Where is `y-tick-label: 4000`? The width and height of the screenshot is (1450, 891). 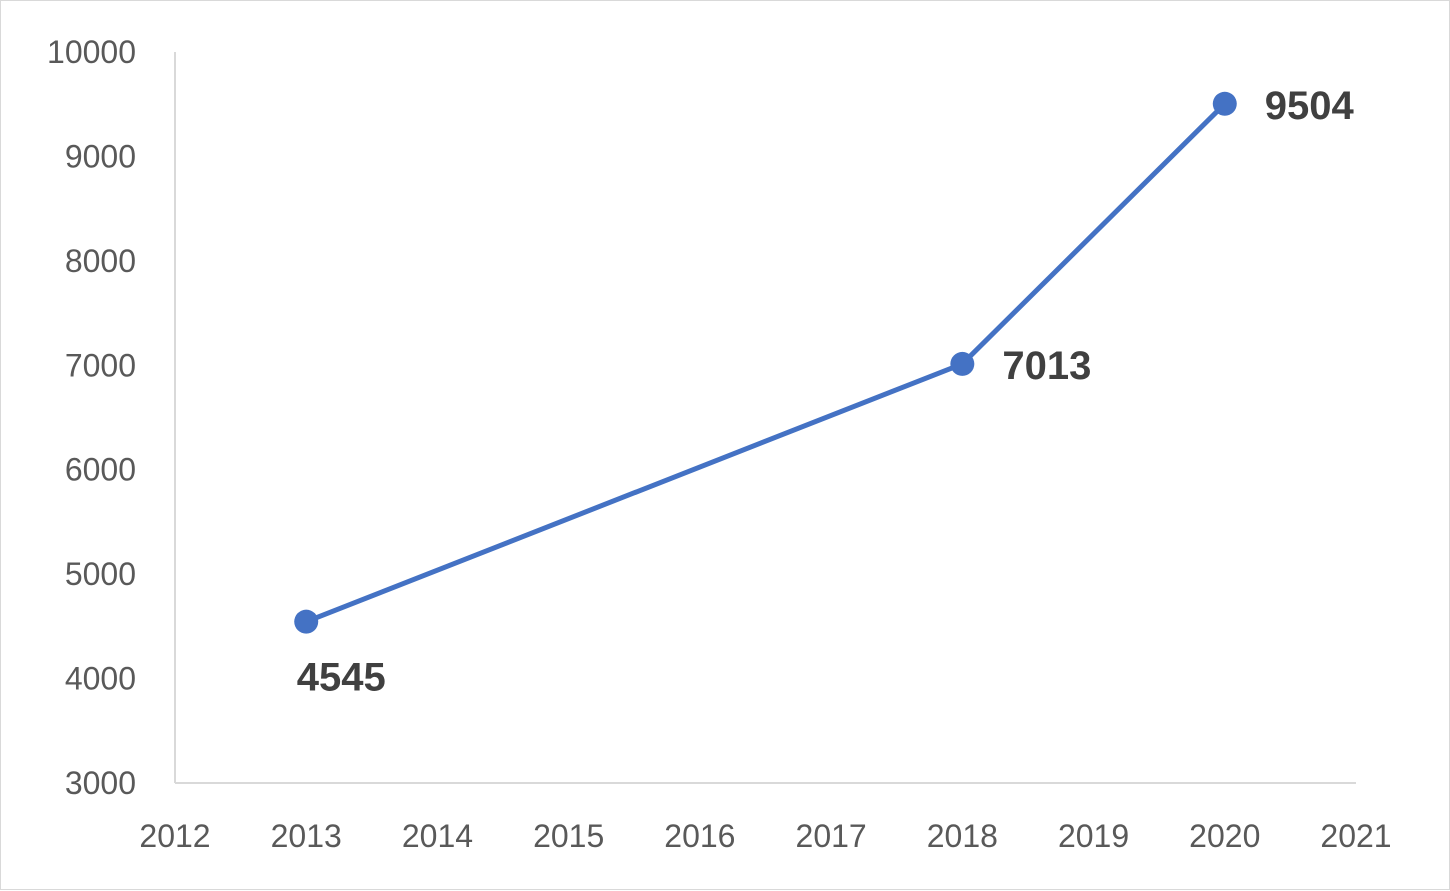 y-tick-label: 4000 is located at coordinates (100, 679).